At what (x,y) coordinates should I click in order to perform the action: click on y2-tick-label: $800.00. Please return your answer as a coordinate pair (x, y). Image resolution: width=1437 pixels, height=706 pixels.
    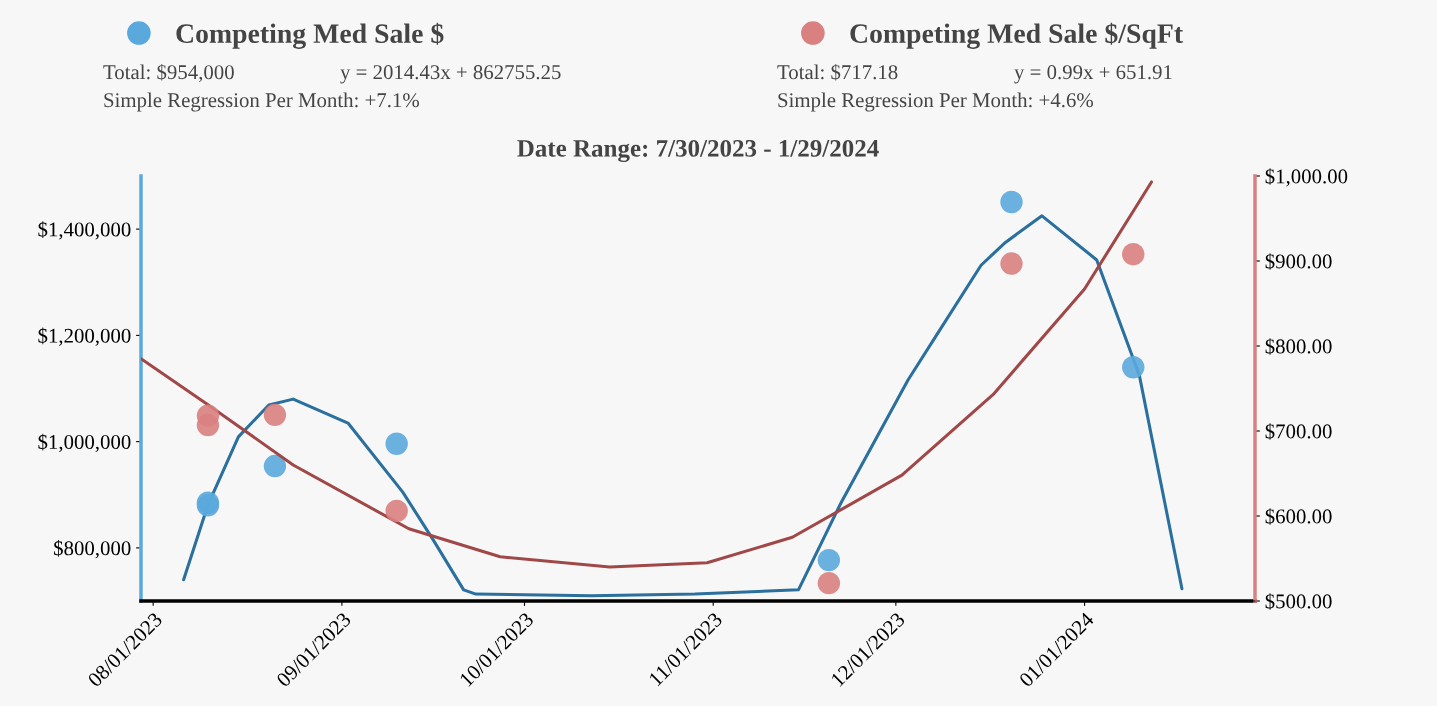
    Looking at the image, I should click on (1298, 346).